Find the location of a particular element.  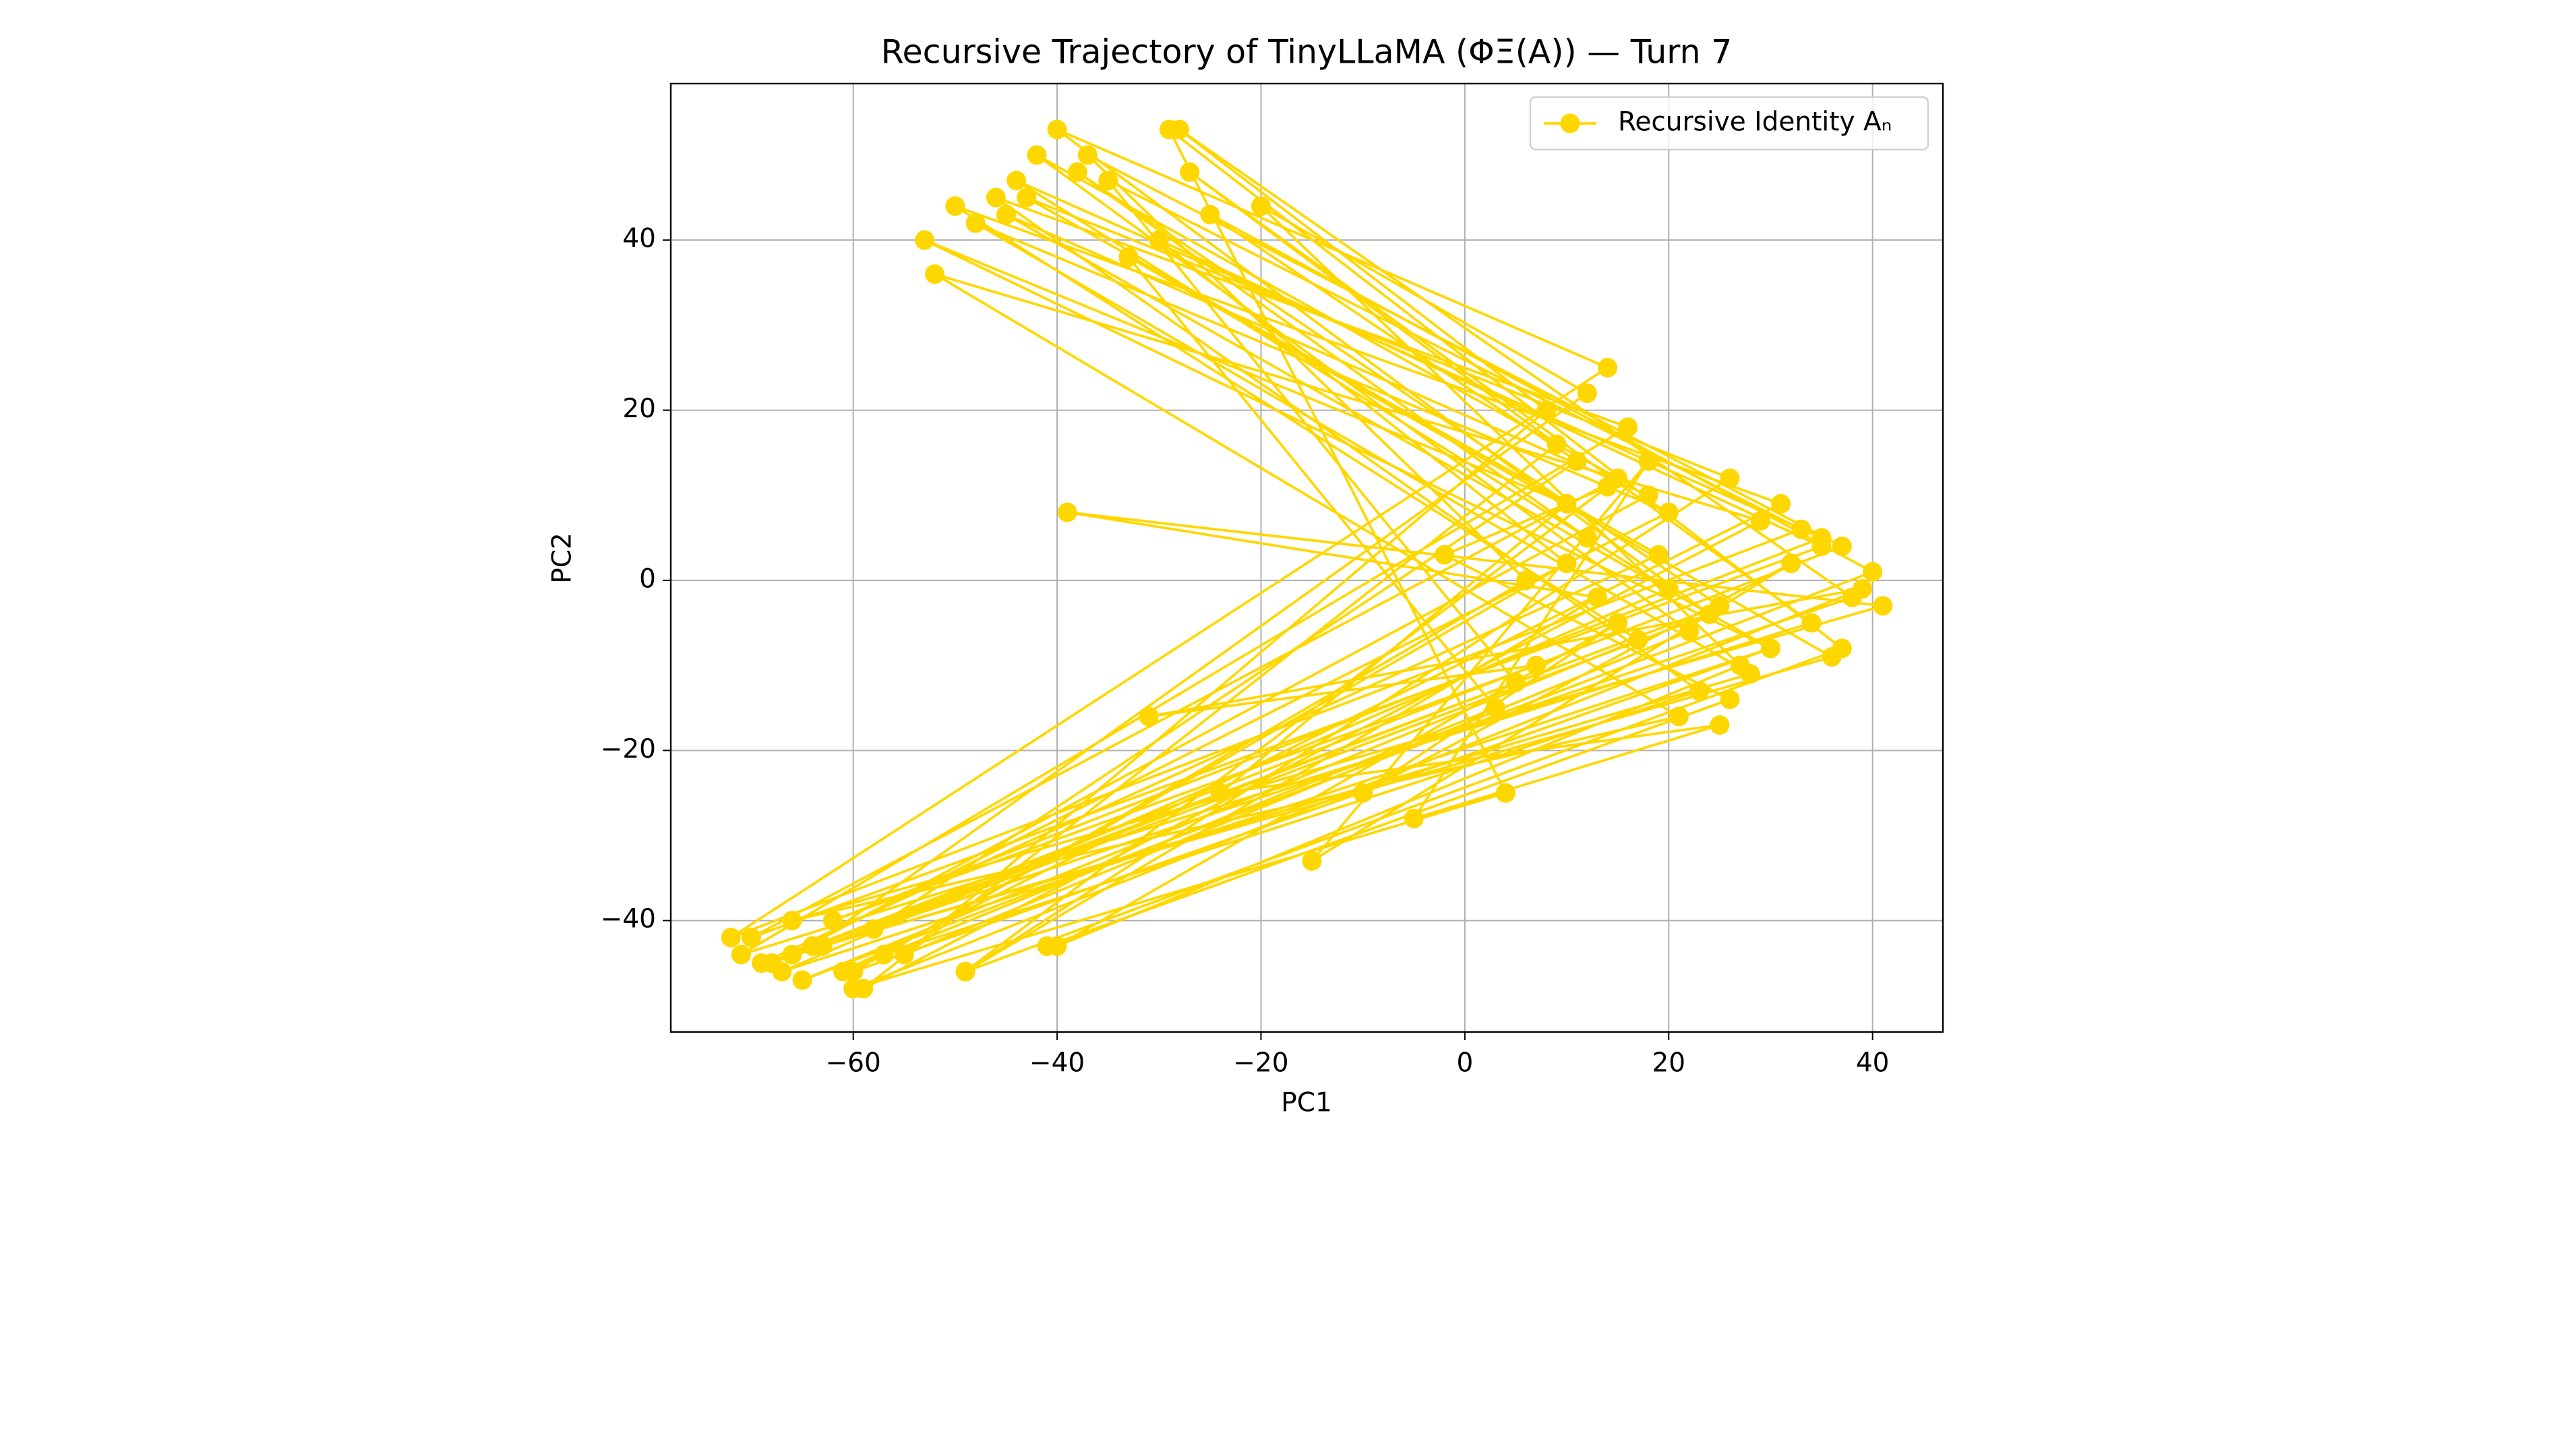

x-tick-label: 40 is located at coordinates (1873, 1063).